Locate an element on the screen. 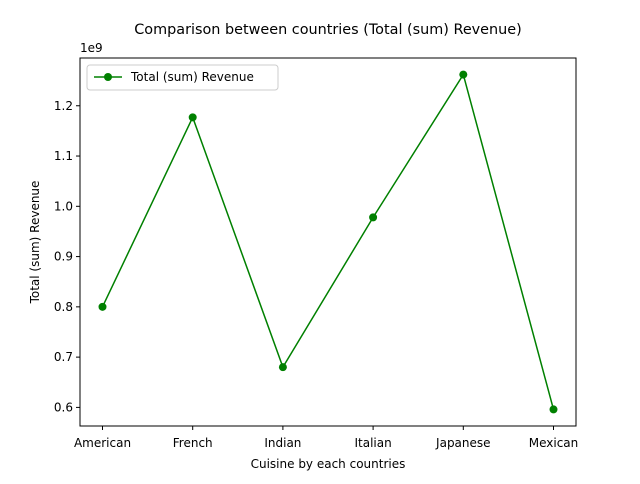 The height and width of the screenshot is (484, 640). legend: Total (sum) Revenue is located at coordinates (182, 77).